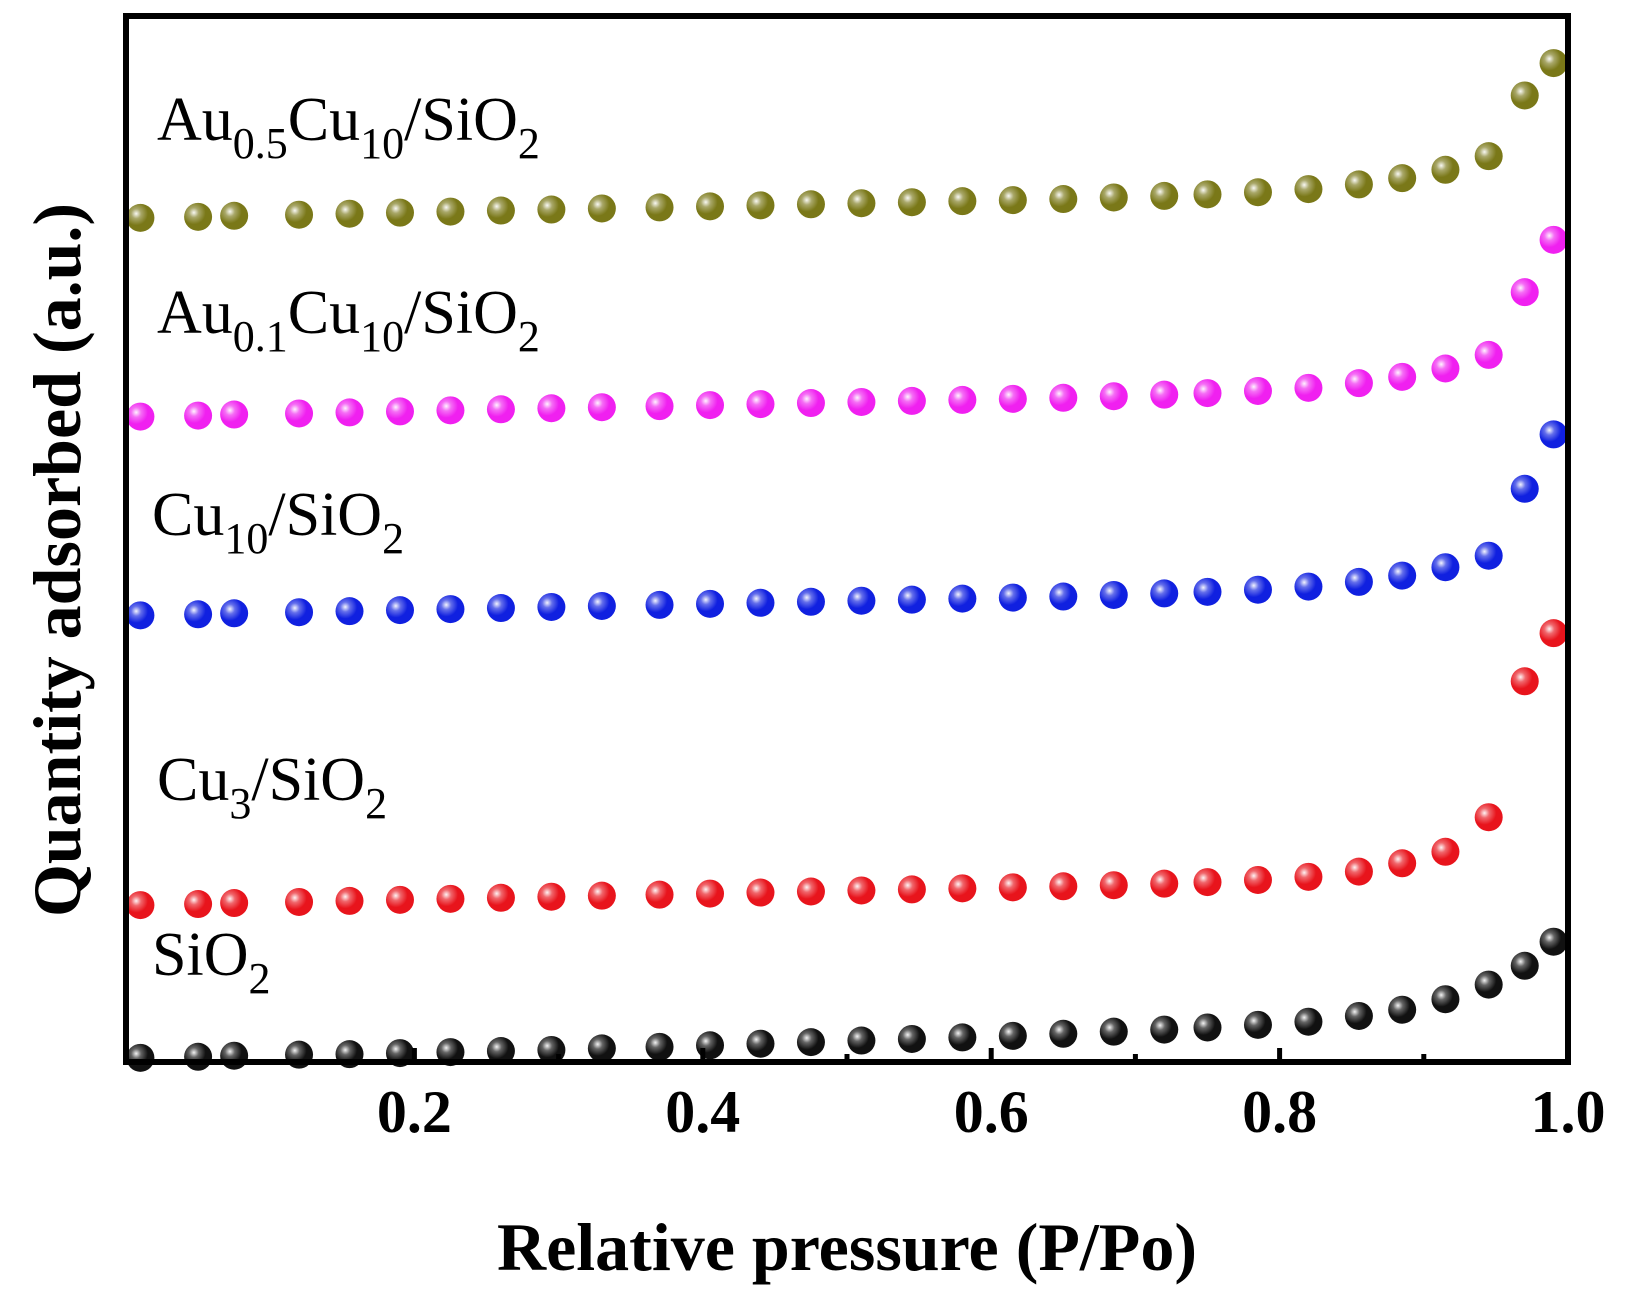 The height and width of the screenshot is (1296, 1639). What do you see at coordinates (278, 522) in the screenshot?
I see `series-label: Cu10/SiO2` at bounding box center [278, 522].